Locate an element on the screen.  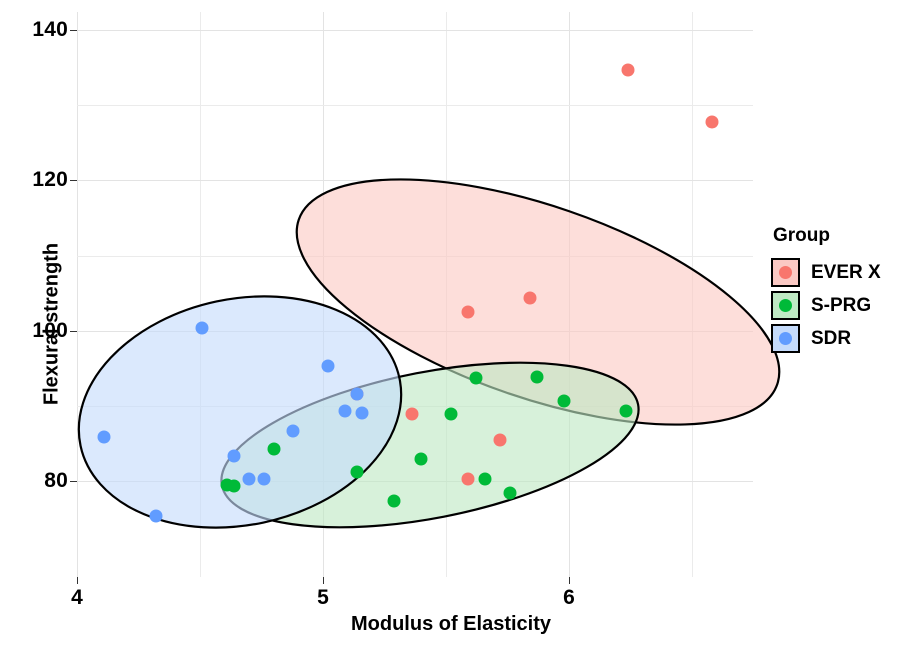
legend-title: Group is located at coordinates (801, 235).